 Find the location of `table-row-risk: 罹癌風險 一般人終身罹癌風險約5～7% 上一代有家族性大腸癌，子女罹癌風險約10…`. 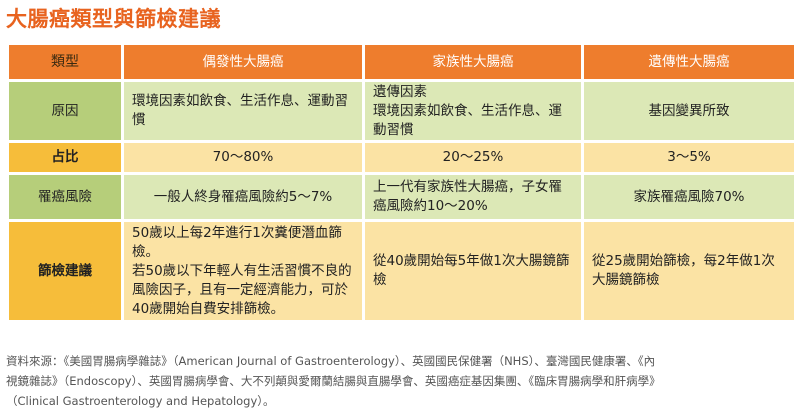

table-row-risk: 罹癌風險 一般人終身罹癌風險約5～7% 上一代有家族性大腸癌，子女罹癌風險約10… is located at coordinates (401, 197).